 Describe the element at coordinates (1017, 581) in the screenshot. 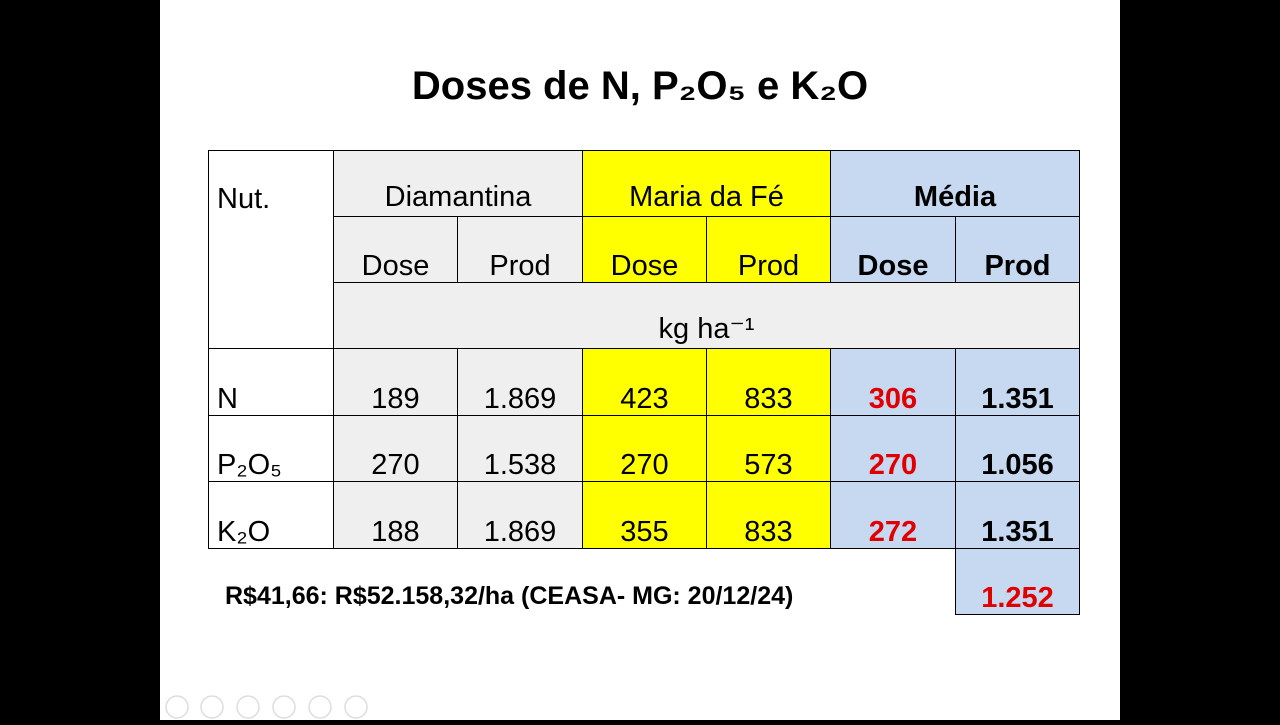

I see `extra-cell: 1.252` at that location.